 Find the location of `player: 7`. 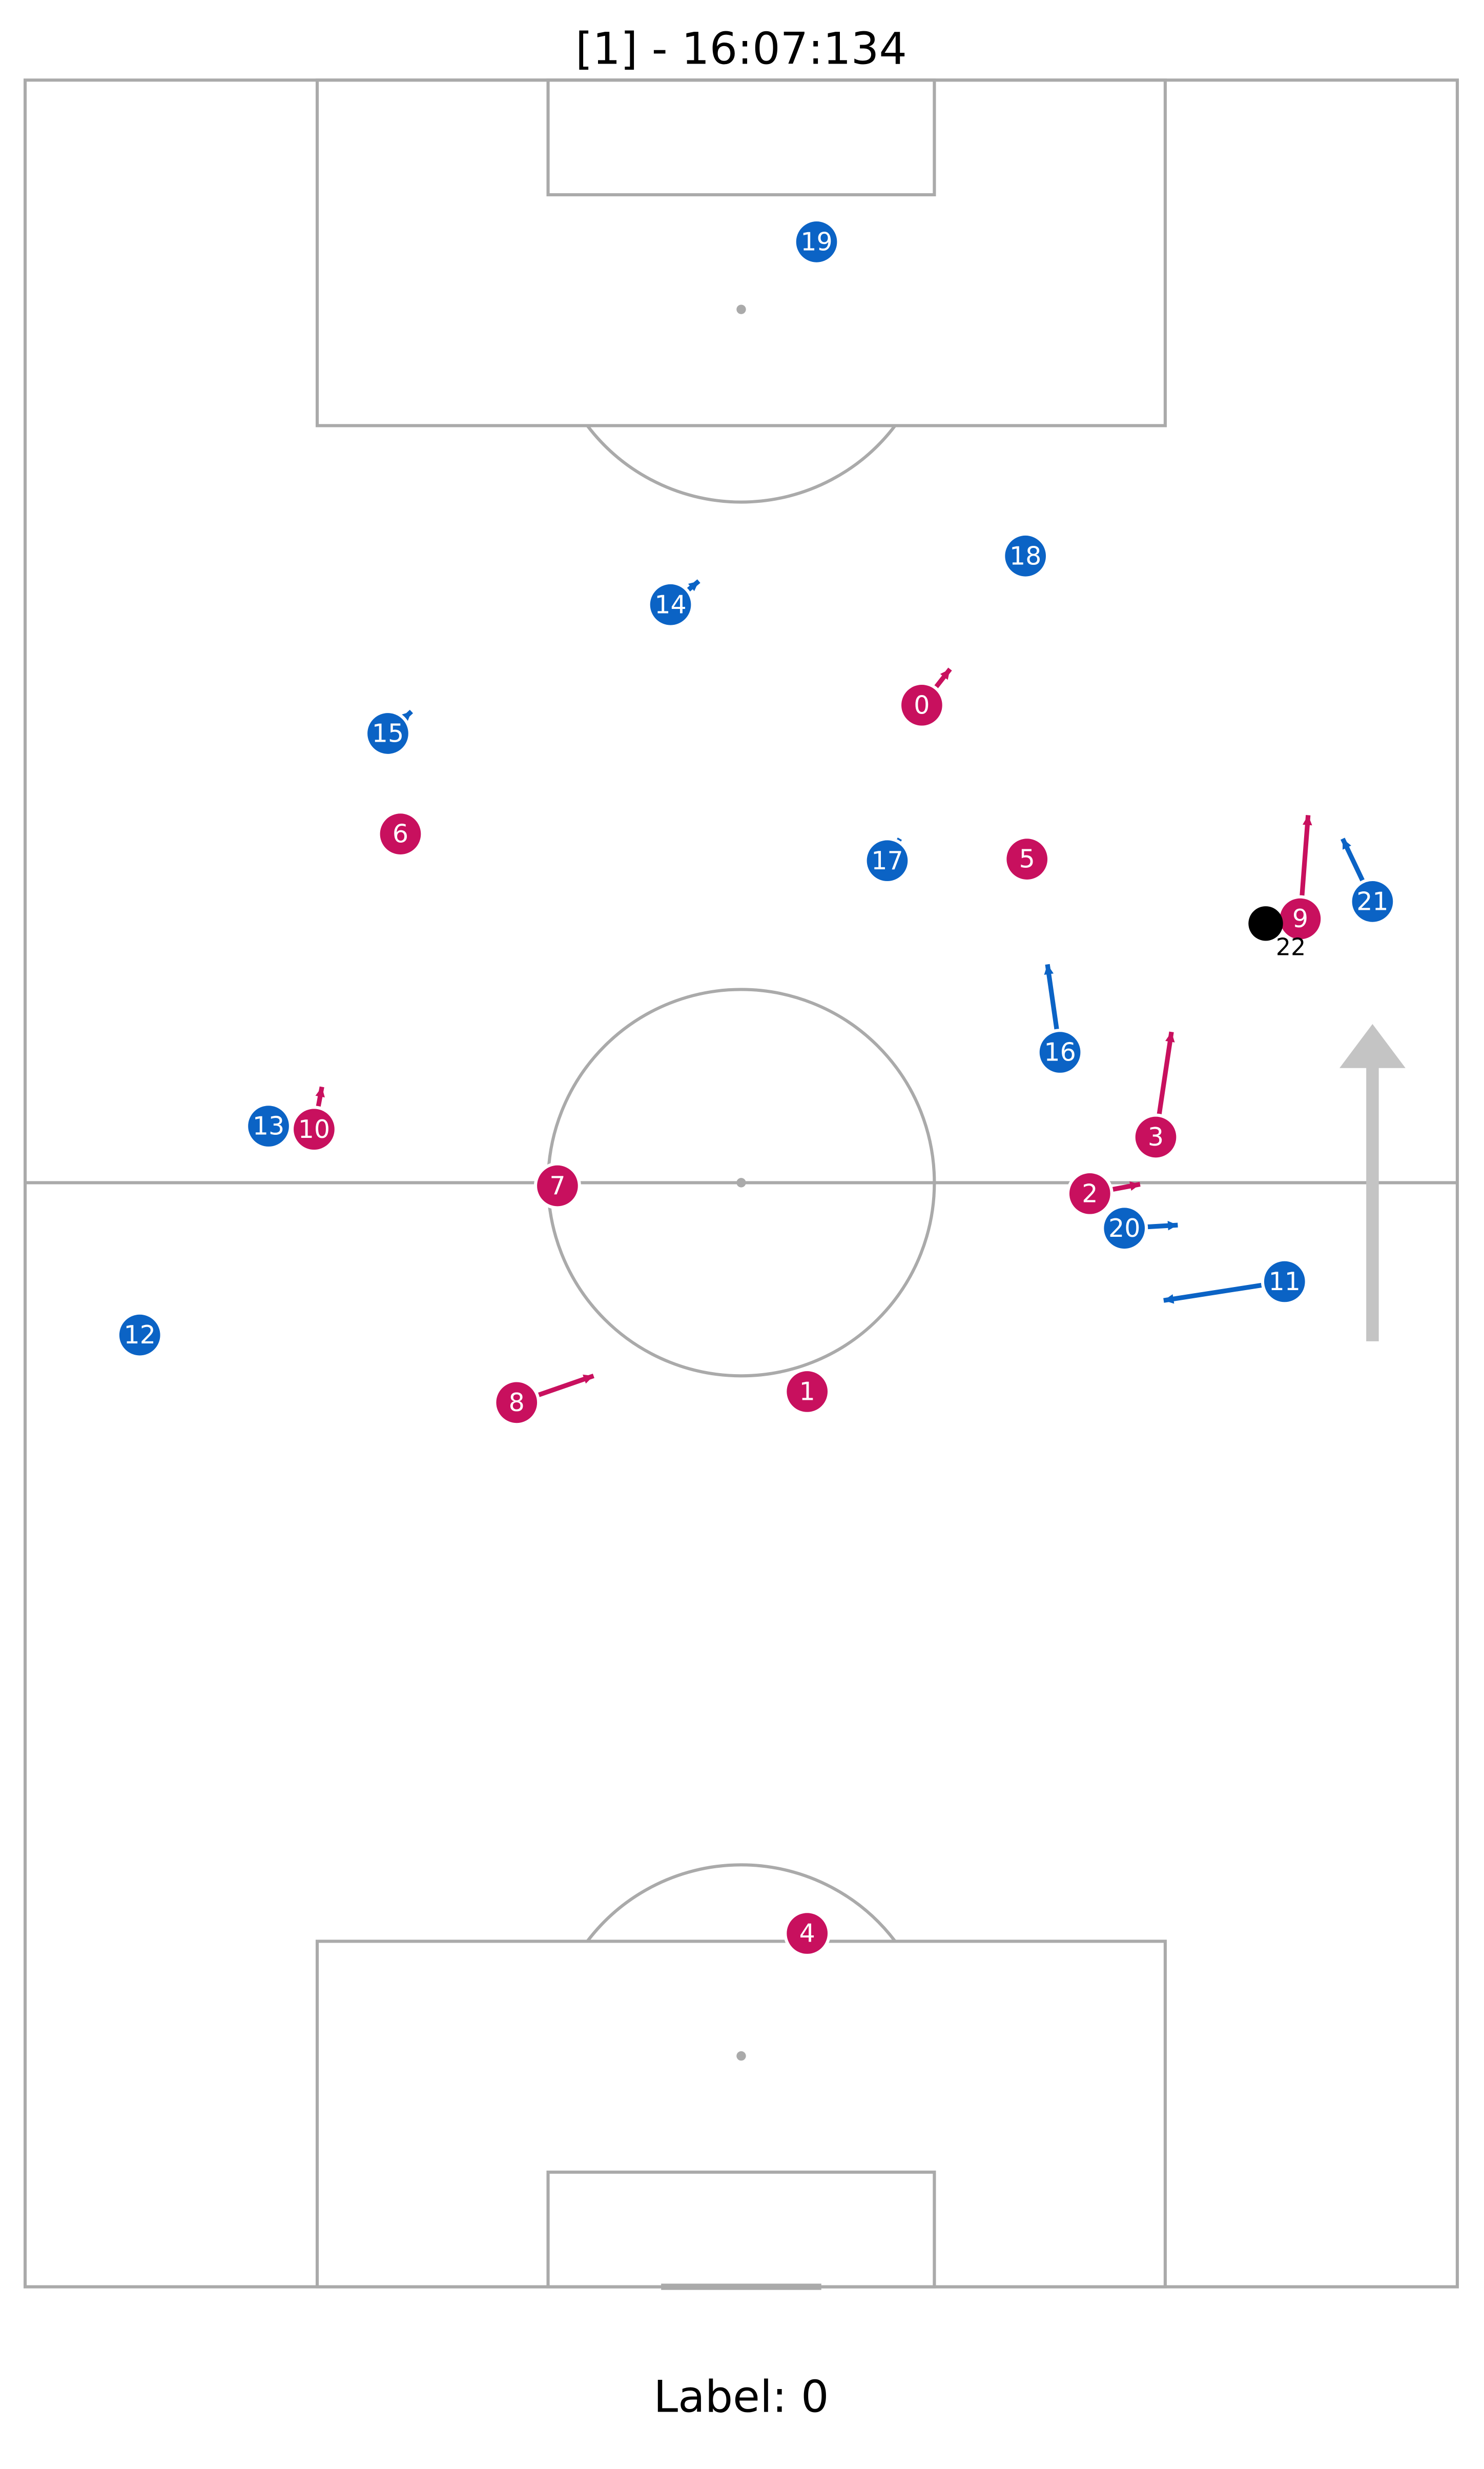

player: 7 is located at coordinates (557, 1186).